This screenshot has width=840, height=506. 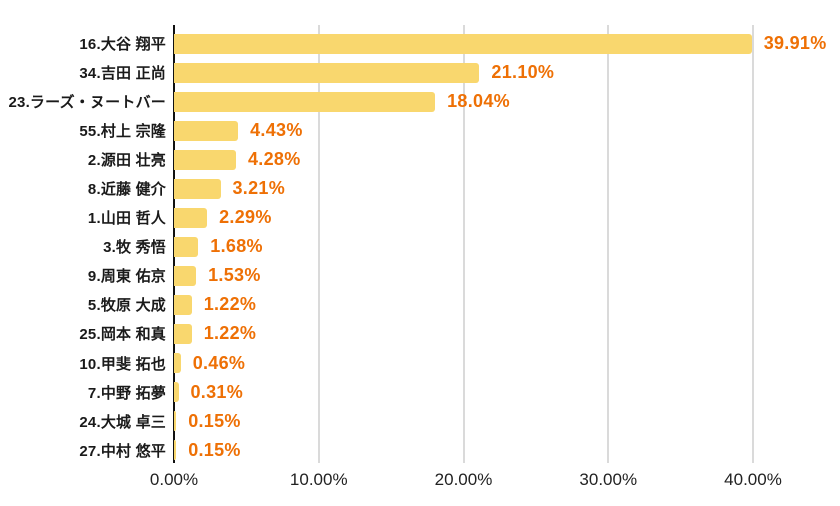 I want to click on value-label: 0.31%, so click(x=217, y=391).